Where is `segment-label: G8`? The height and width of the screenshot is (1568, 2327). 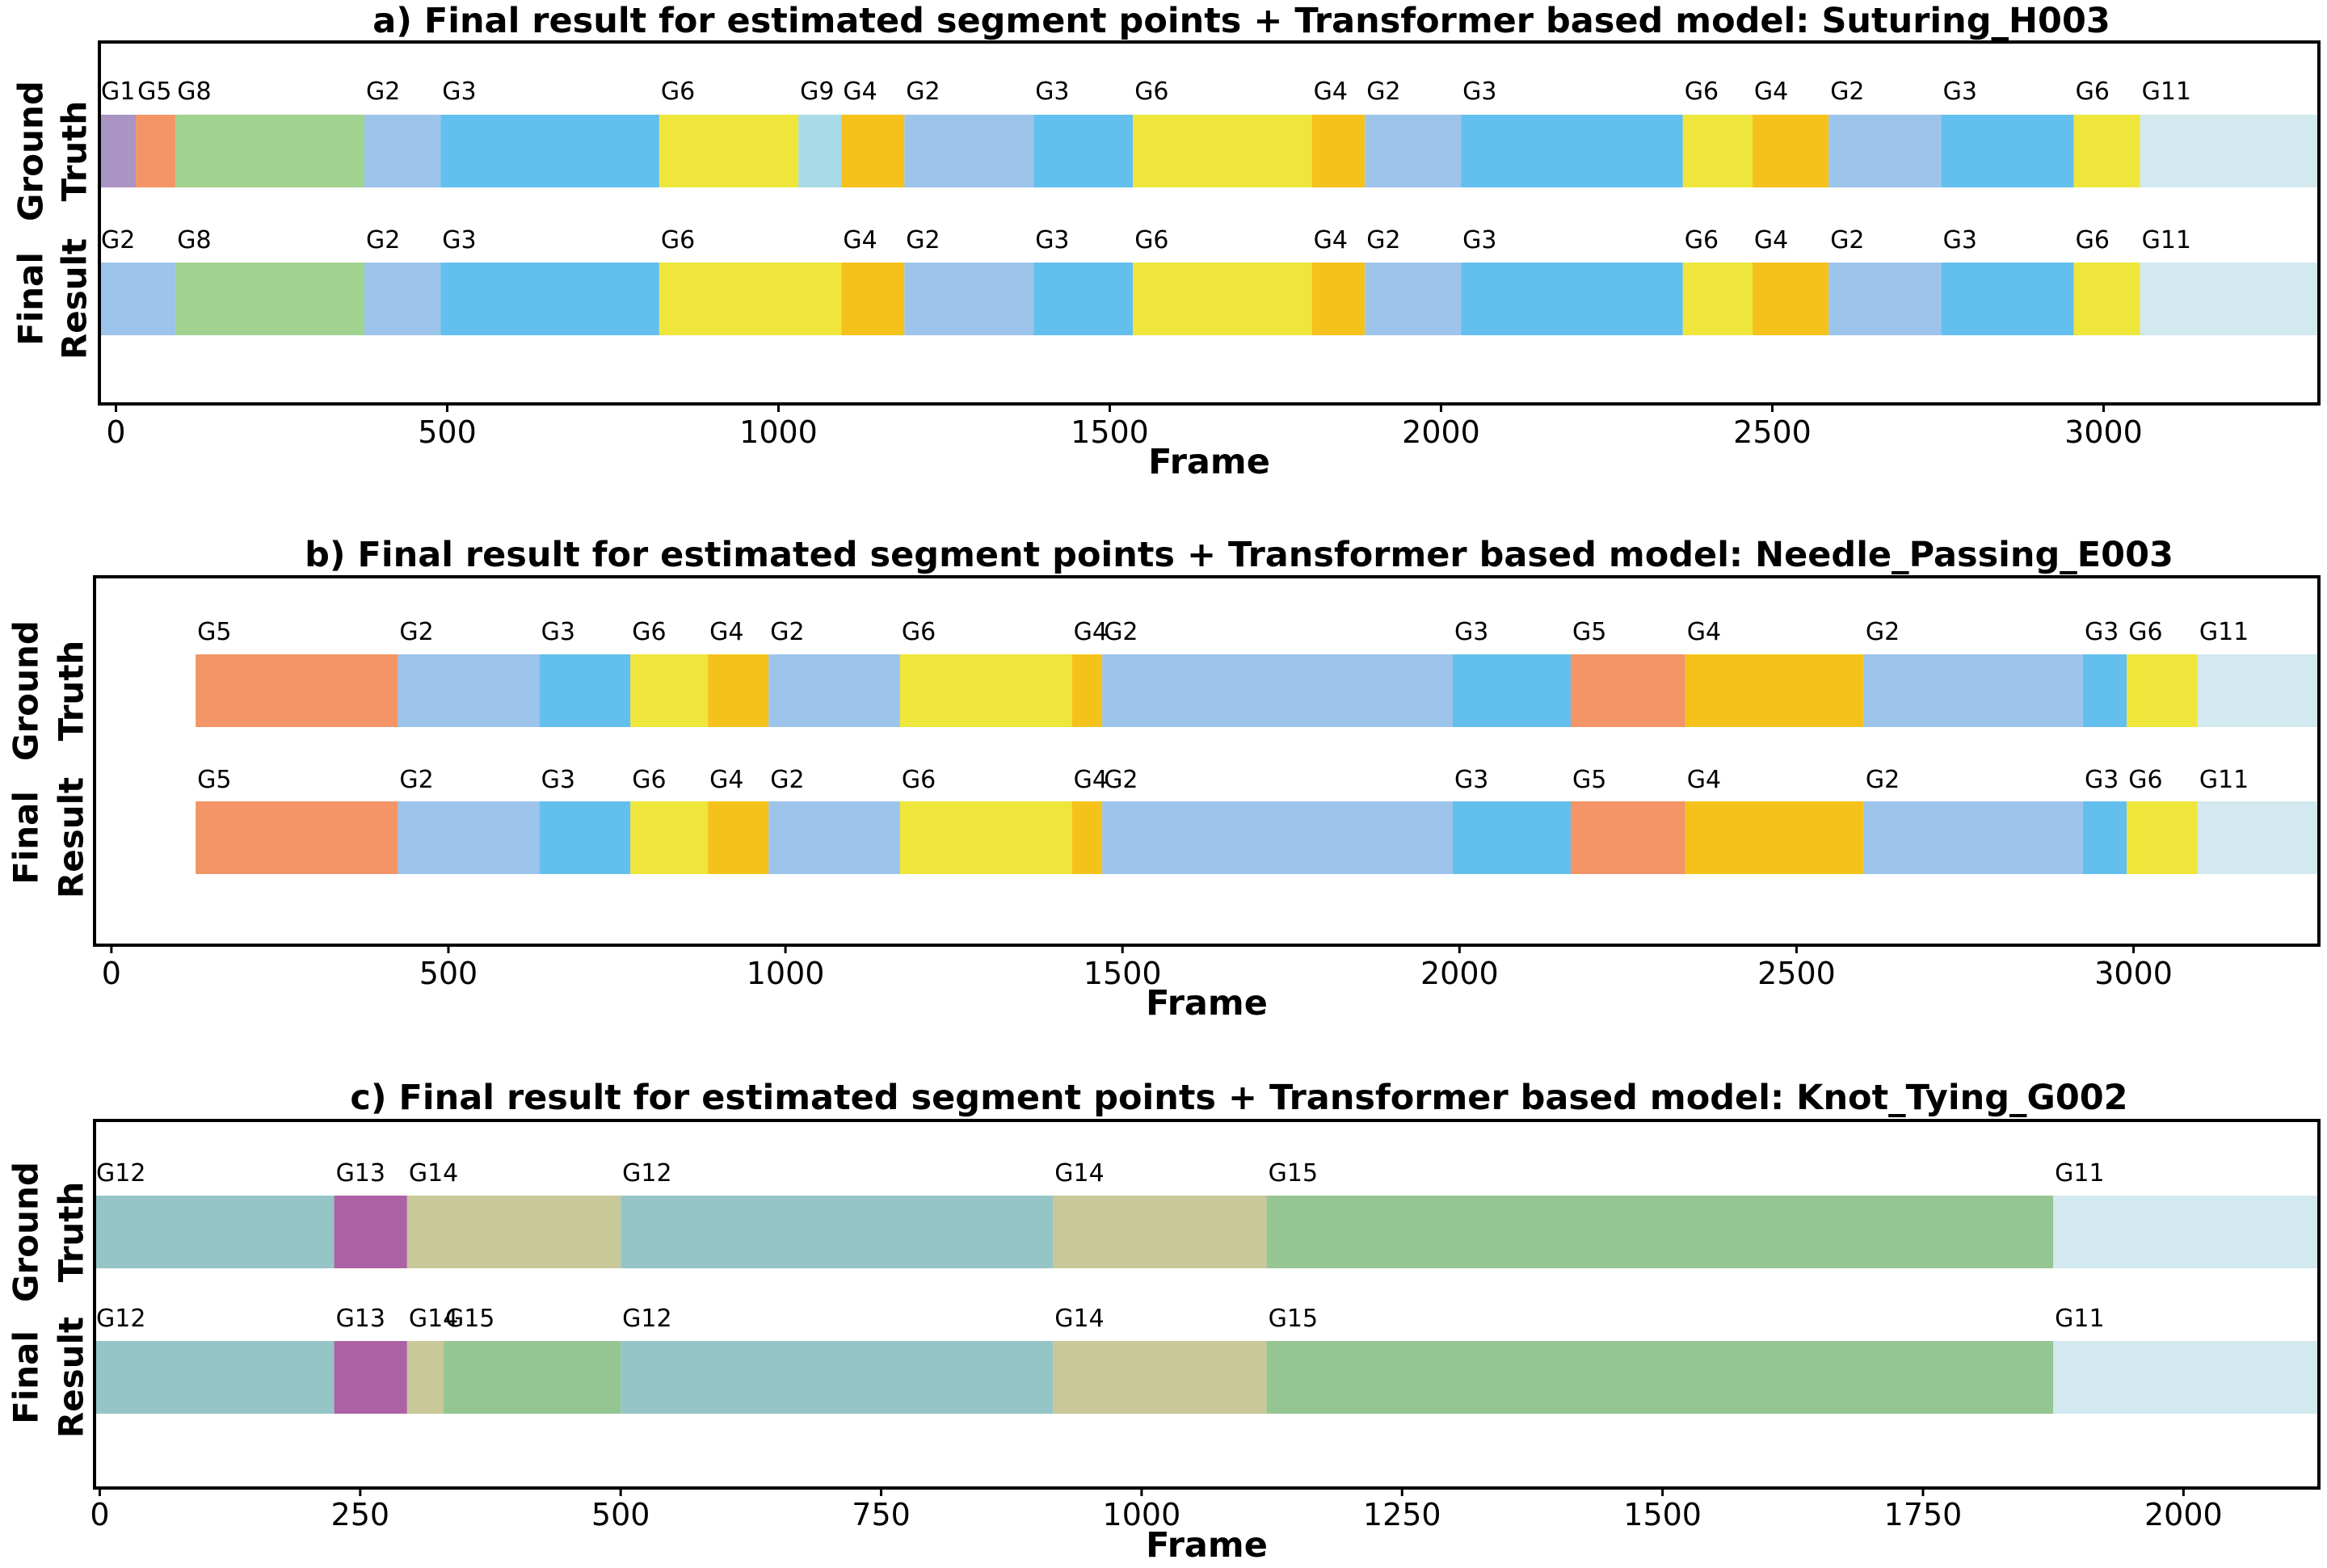
segment-label: G8 is located at coordinates (194, 240).